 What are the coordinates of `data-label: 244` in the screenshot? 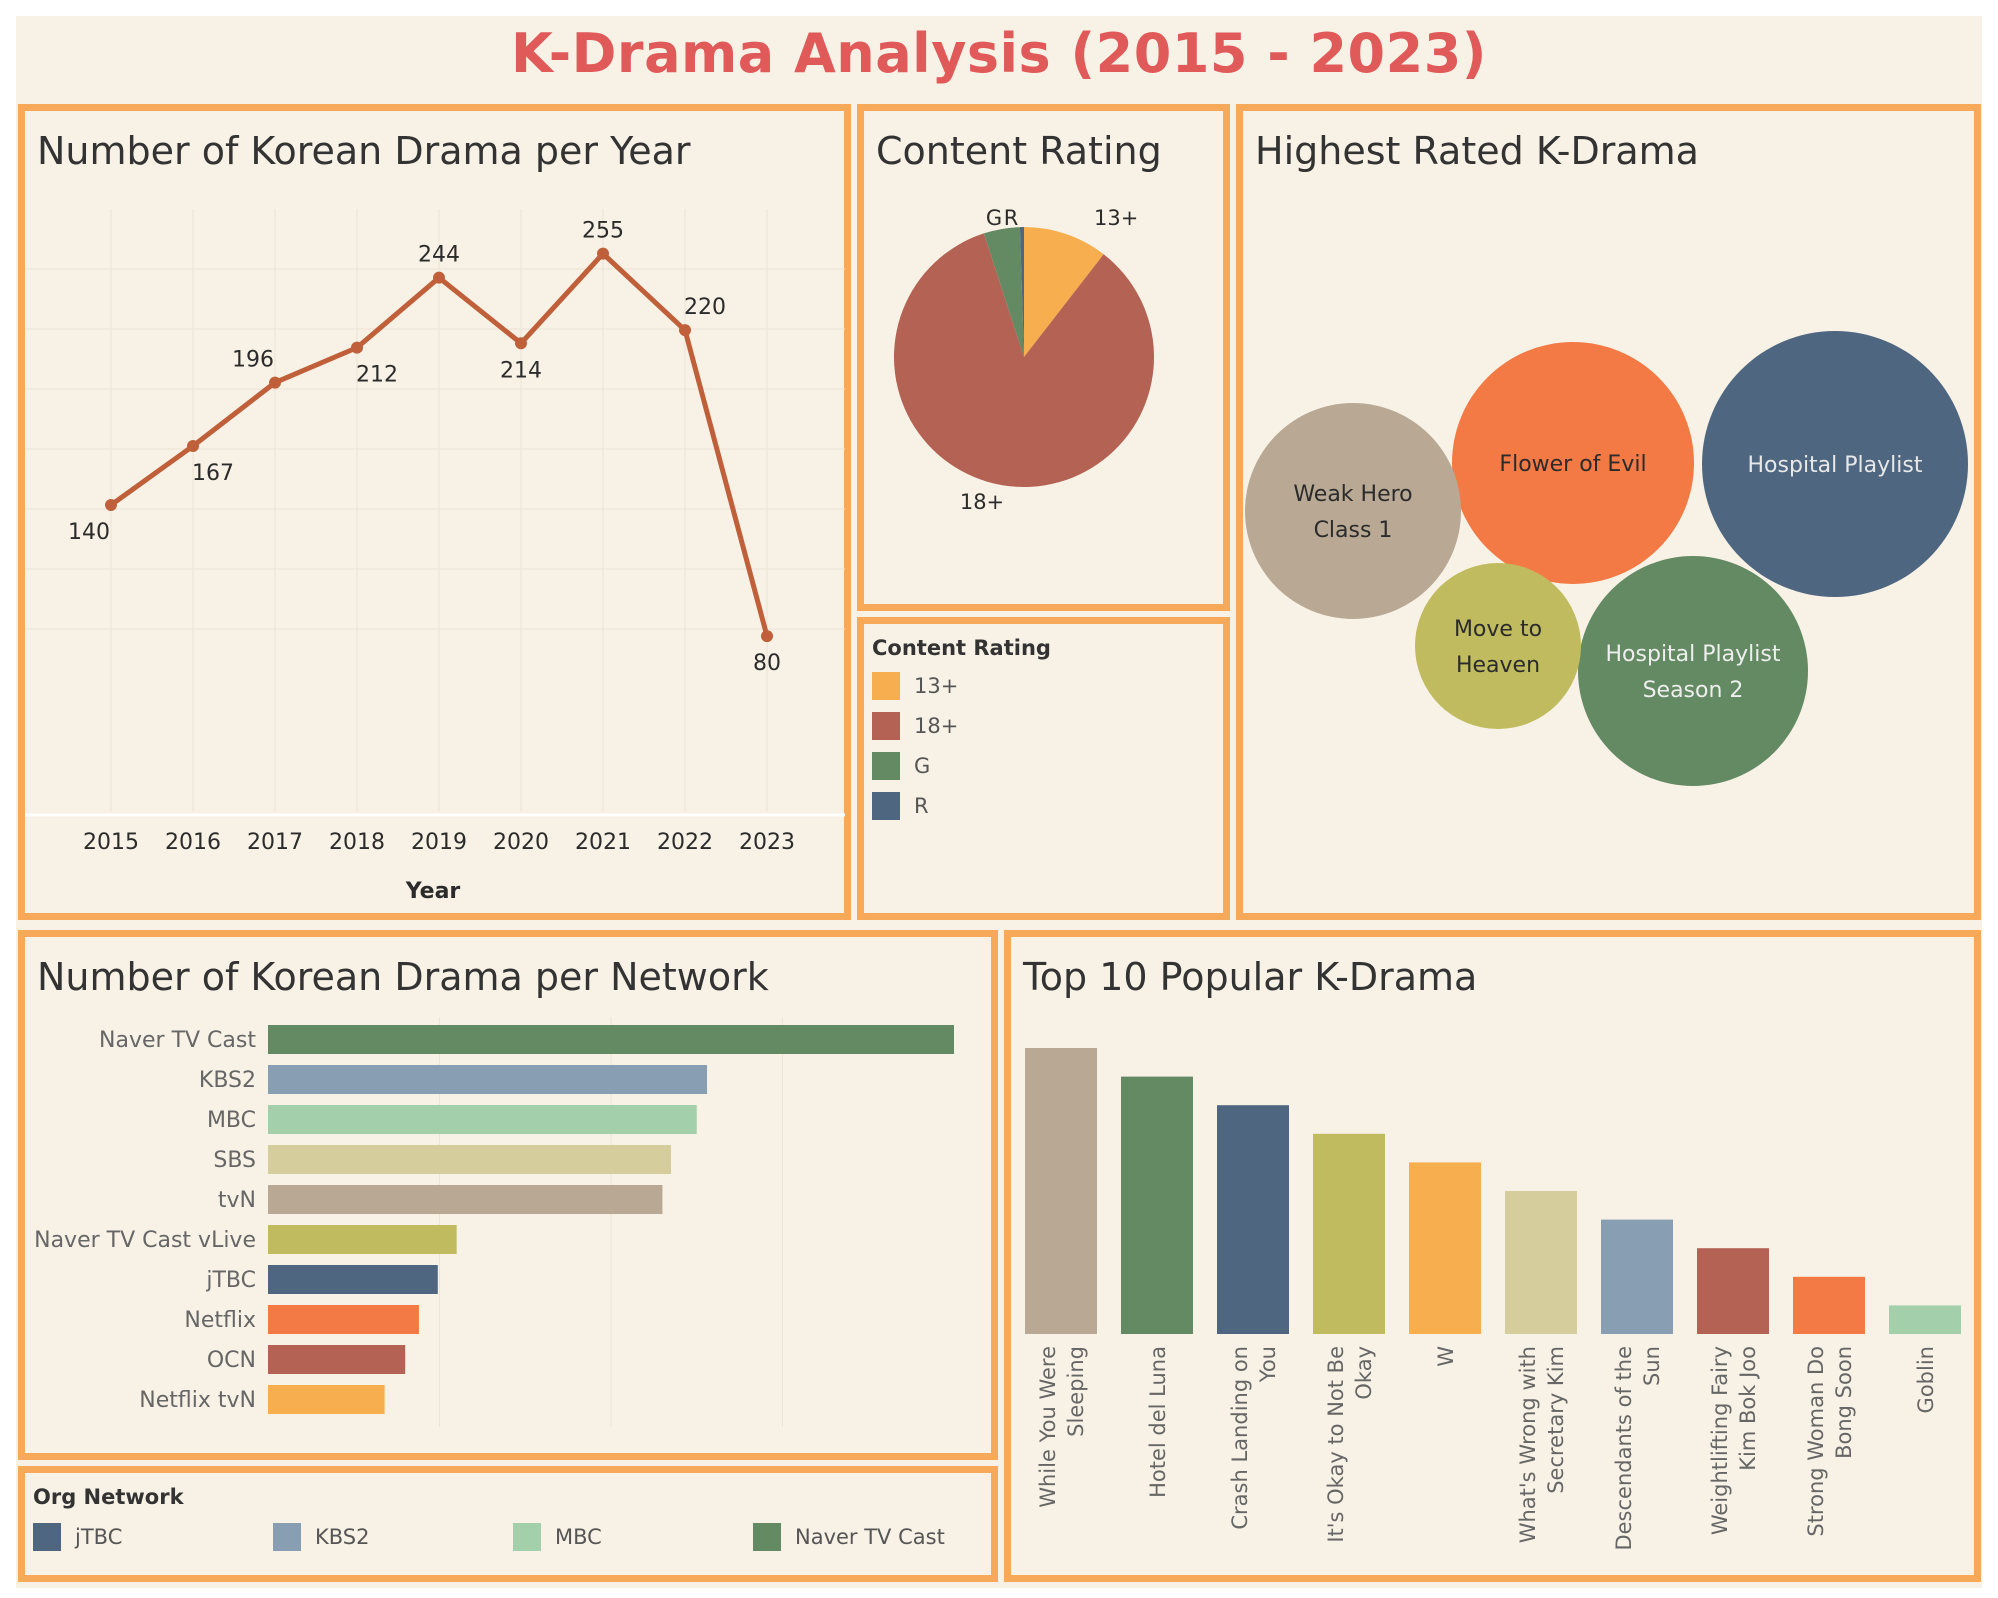 It's located at (439, 255).